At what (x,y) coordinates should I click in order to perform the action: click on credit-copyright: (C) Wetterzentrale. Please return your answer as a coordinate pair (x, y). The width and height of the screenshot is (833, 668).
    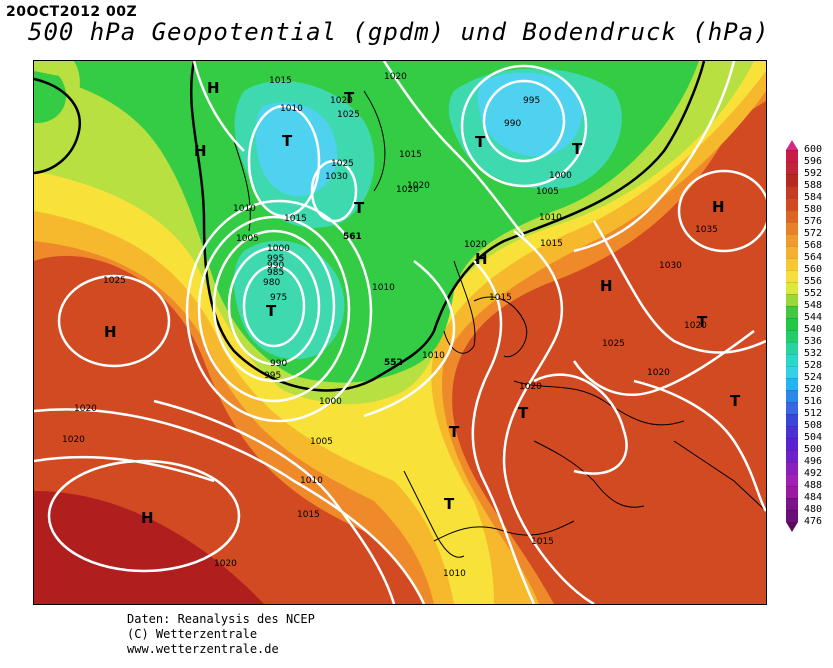
    Looking at the image, I should click on (192, 634).